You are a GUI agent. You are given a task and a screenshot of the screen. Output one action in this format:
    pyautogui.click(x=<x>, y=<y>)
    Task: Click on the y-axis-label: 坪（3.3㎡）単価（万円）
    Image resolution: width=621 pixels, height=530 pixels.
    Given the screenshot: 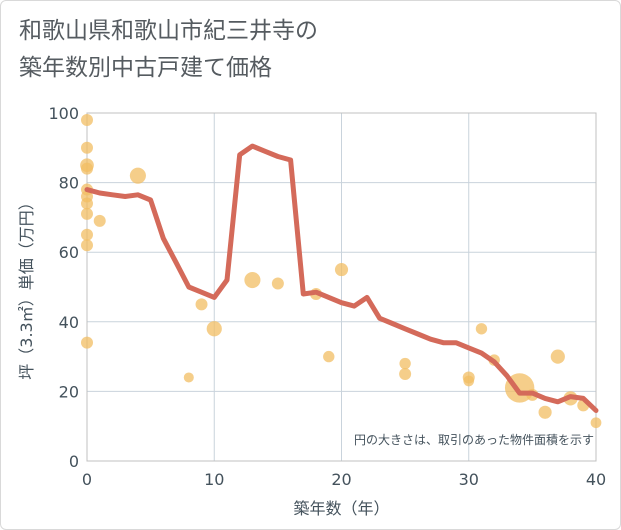 What is the action you would take?
    pyautogui.click(x=26, y=286)
    